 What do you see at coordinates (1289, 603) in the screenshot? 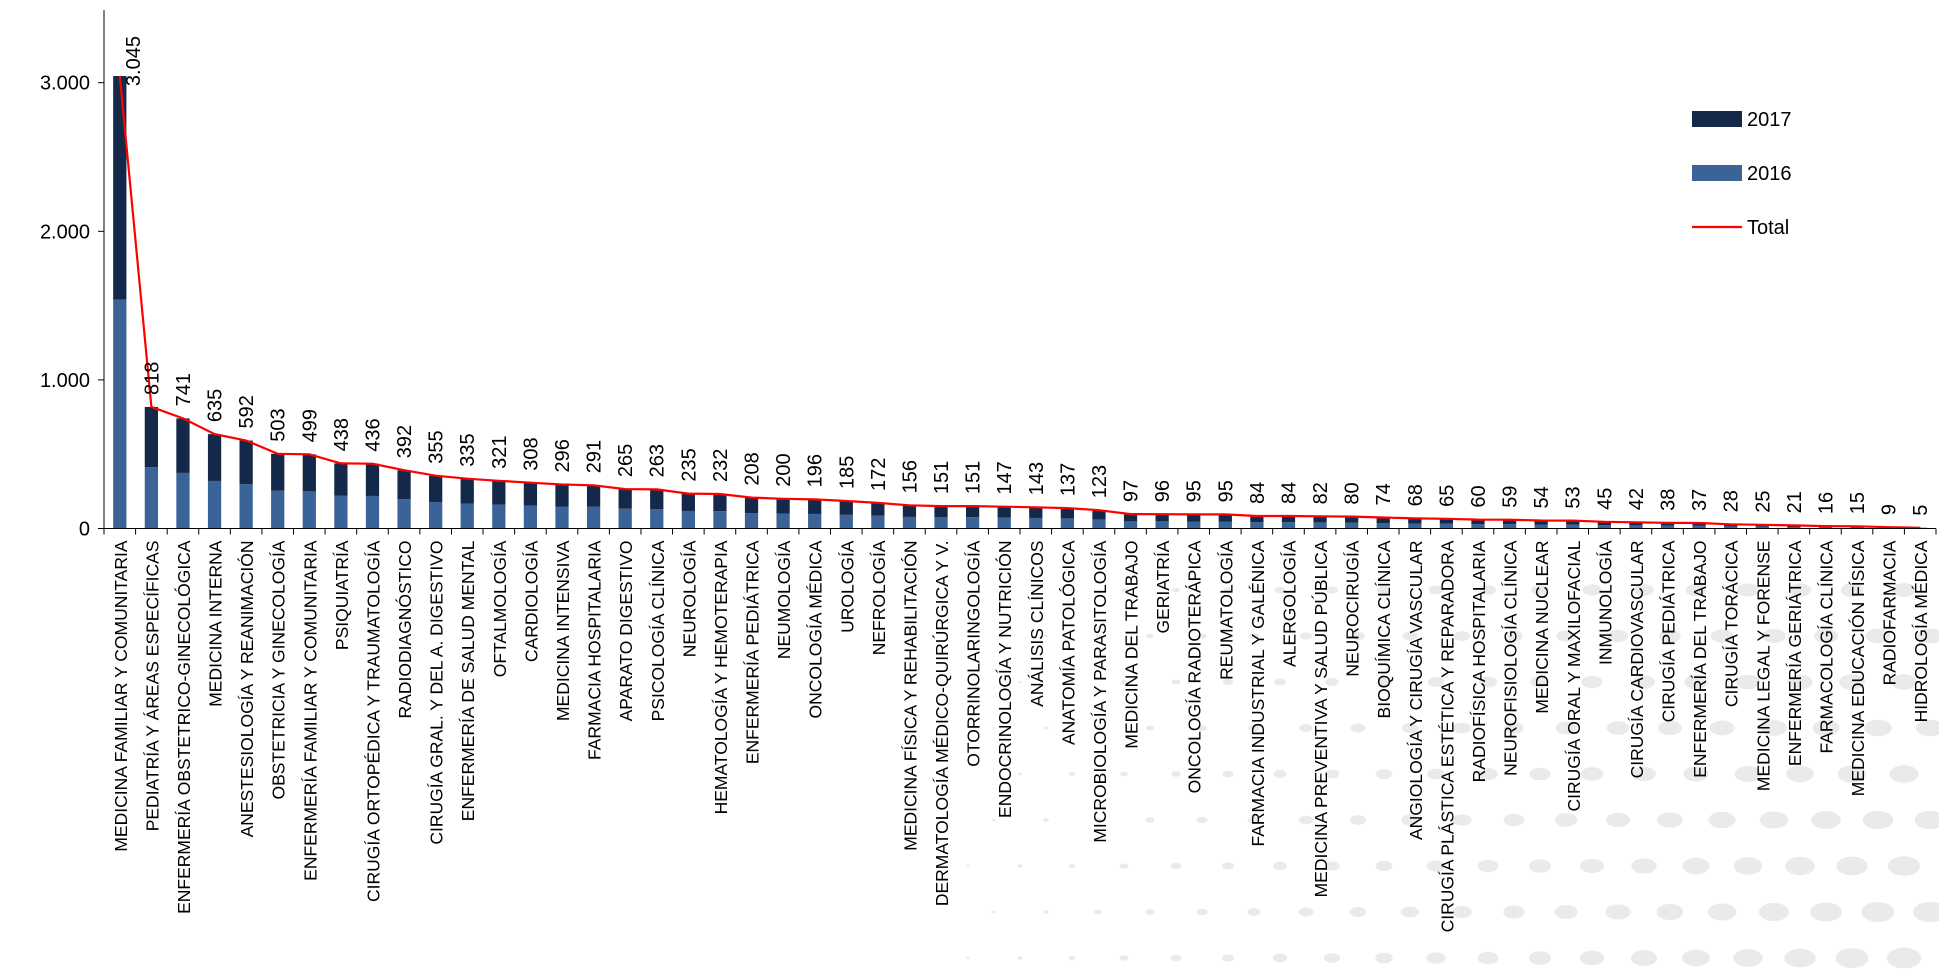
I see `category-label: ALERGOLOGÍA` at bounding box center [1289, 603].